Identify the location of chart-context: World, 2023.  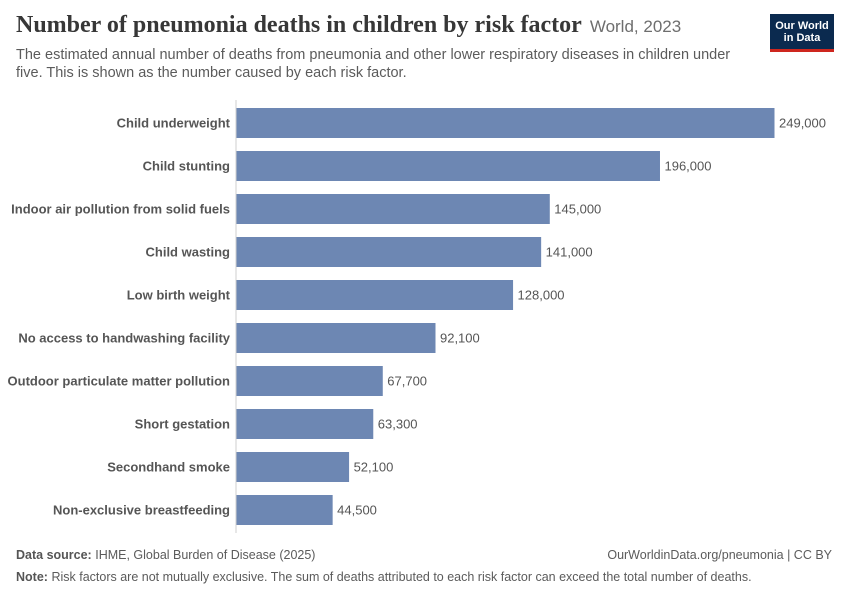
(635, 26).